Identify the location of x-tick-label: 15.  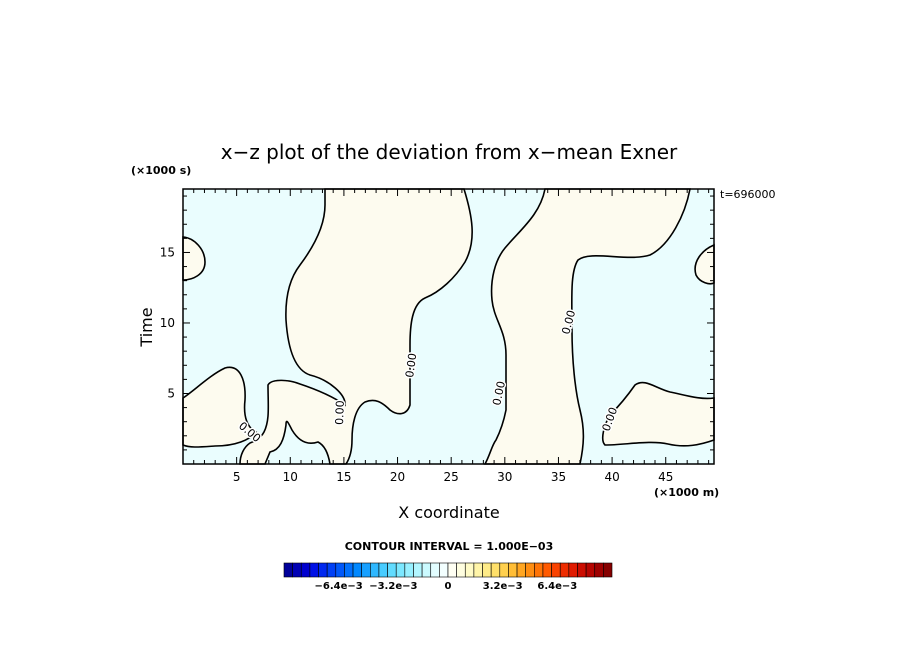
(343, 477).